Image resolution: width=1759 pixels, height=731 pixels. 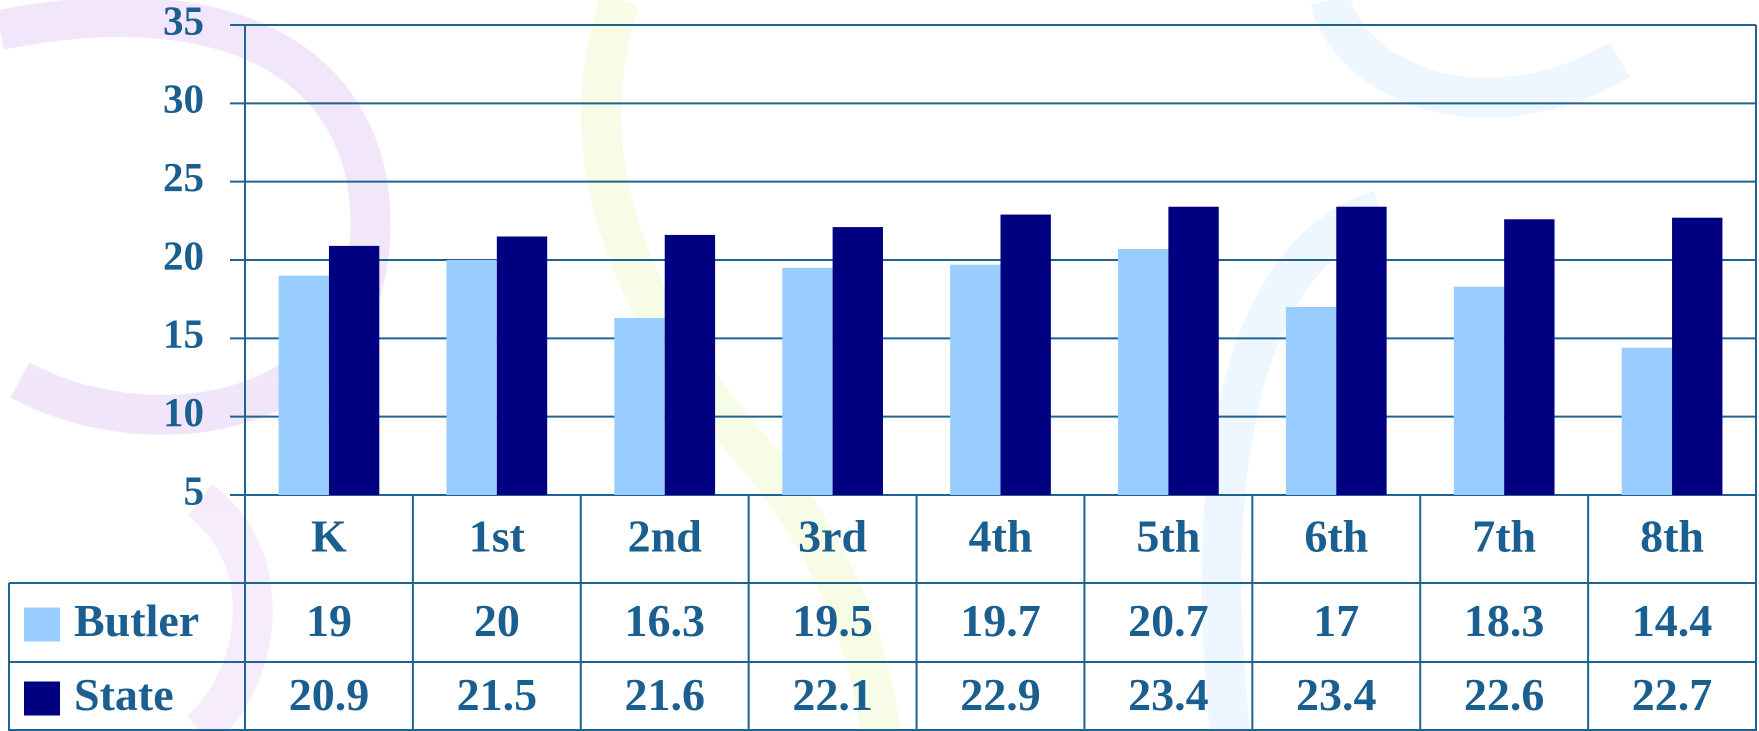 I want to click on table-value: 17, so click(x=1336, y=620).